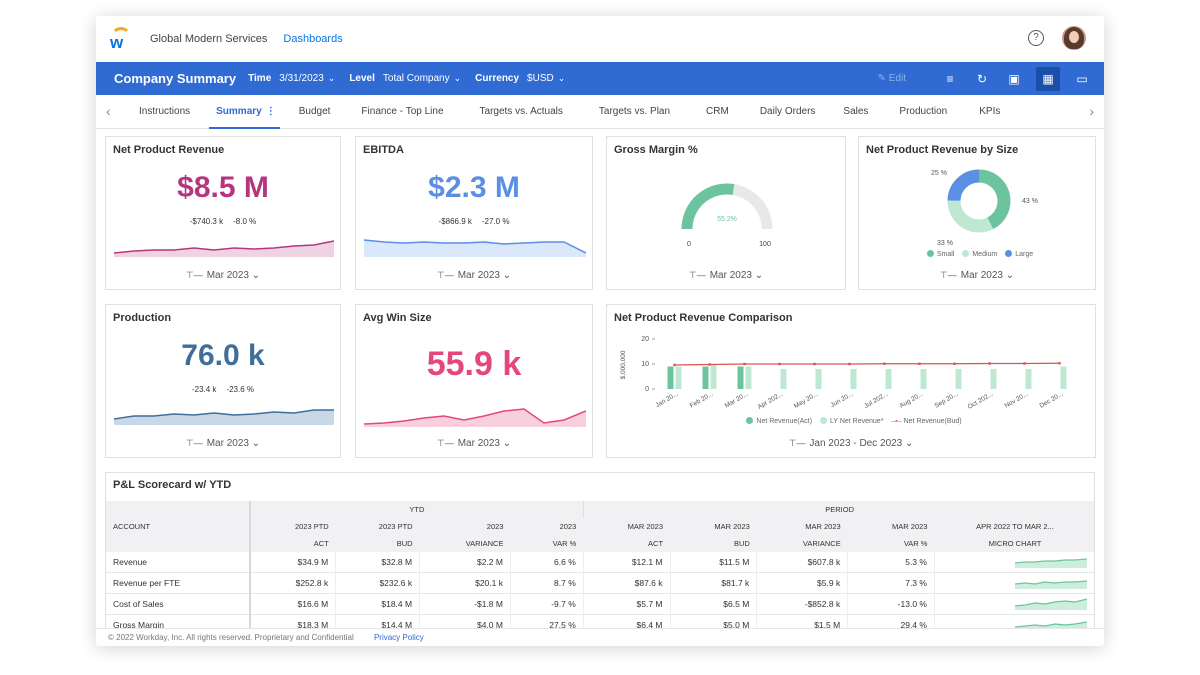  What do you see at coordinates (313, 39) in the screenshot?
I see `breadcrumb-dashboards: Dashboards` at bounding box center [313, 39].